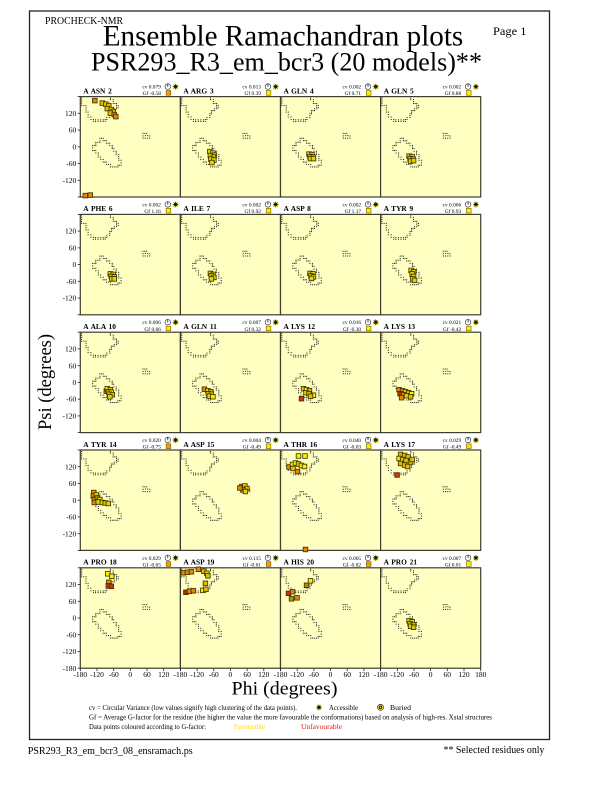 The height and width of the screenshot is (797, 612). What do you see at coordinates (151, 88) in the screenshot?
I see `svg-text: cv 0.079` at bounding box center [151, 88].